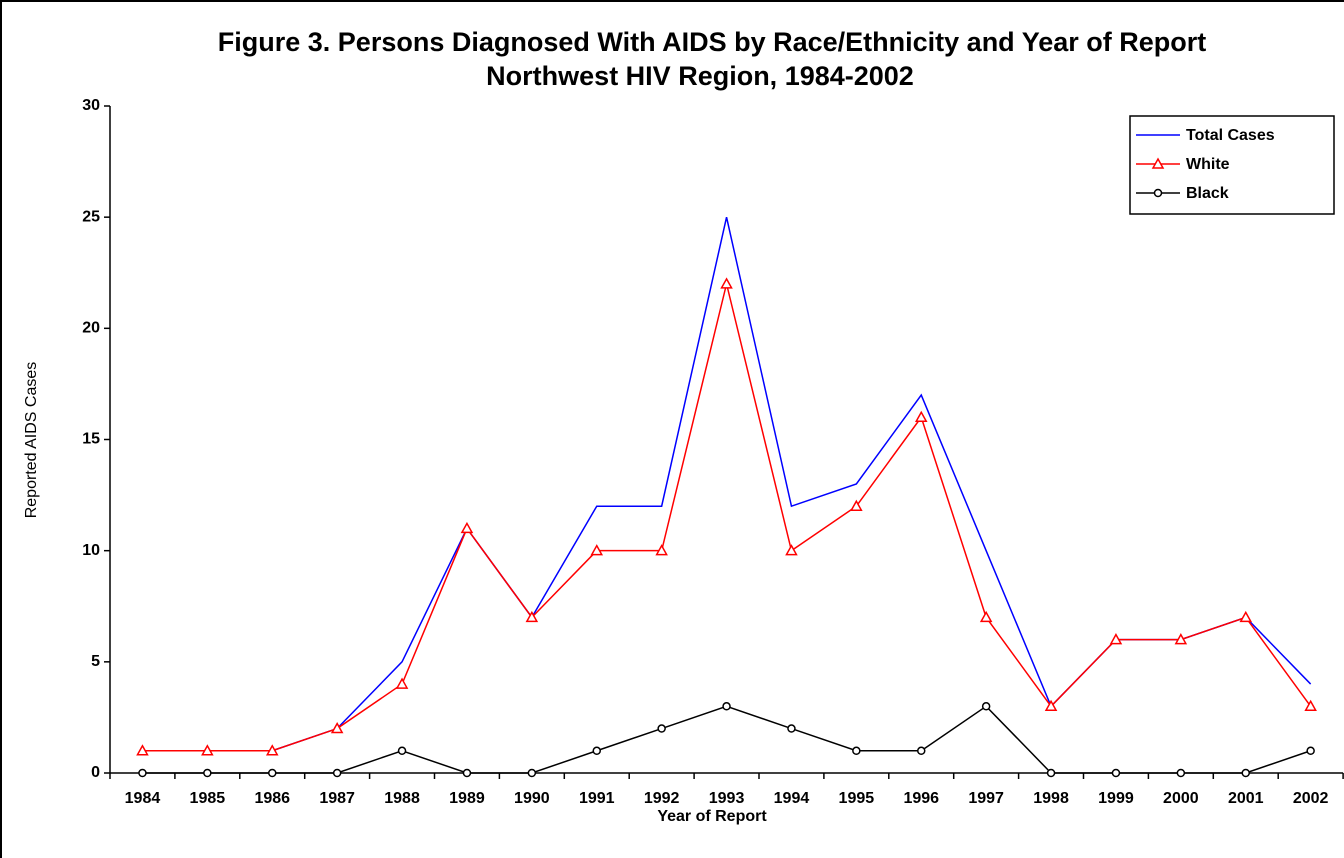  What do you see at coordinates (1232, 165) in the screenshot?
I see `legend-box` at bounding box center [1232, 165].